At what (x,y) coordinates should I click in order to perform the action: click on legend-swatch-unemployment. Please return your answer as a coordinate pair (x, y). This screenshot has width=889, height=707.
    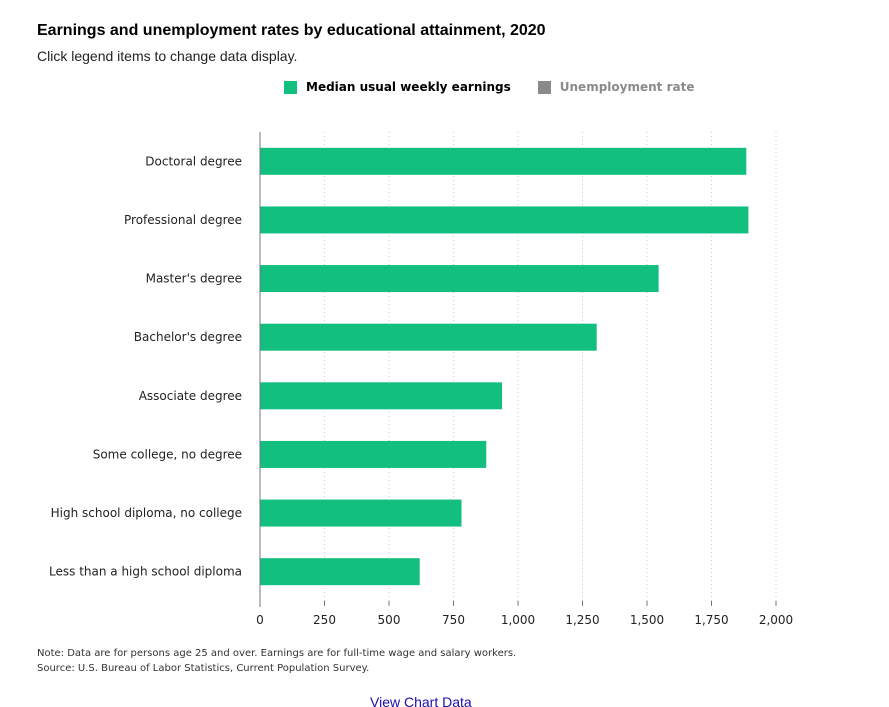
    Looking at the image, I should click on (544, 87).